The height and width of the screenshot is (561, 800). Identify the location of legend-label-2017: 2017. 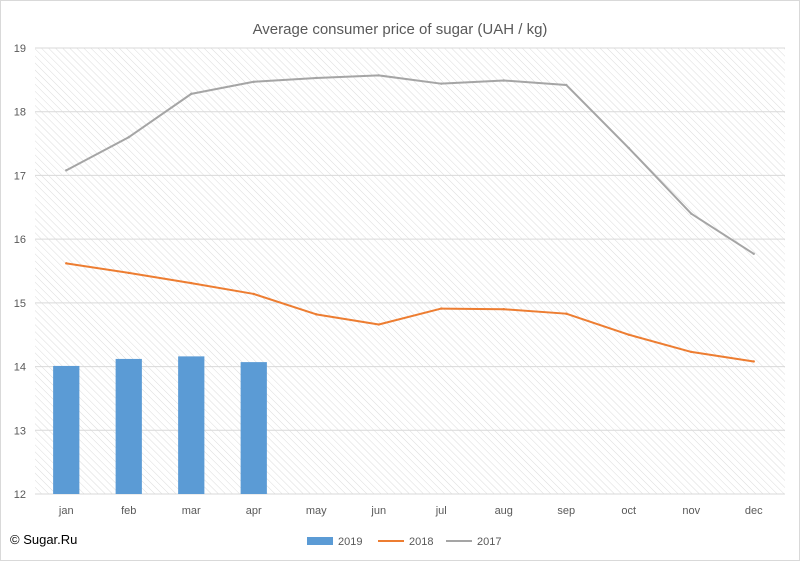
(489, 542).